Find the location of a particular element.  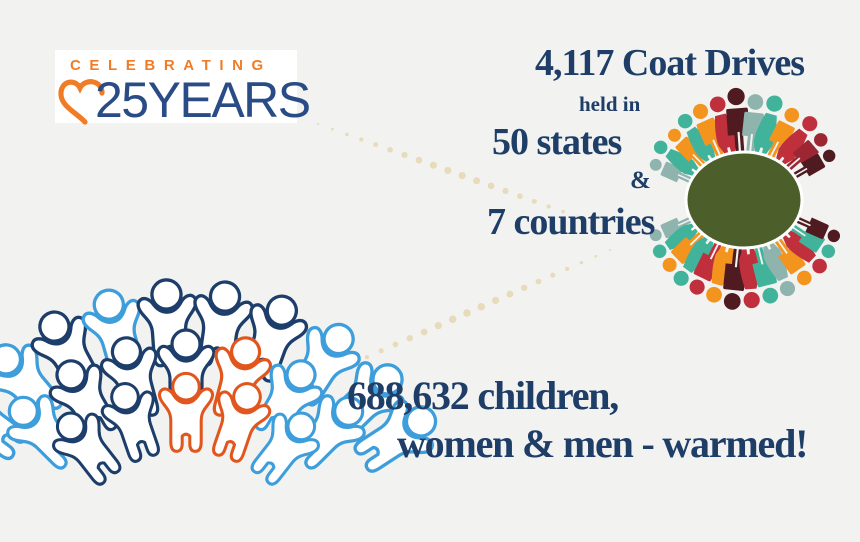

anniversary-logo: CELEBRATING 25YEARS is located at coordinates (183, 89).